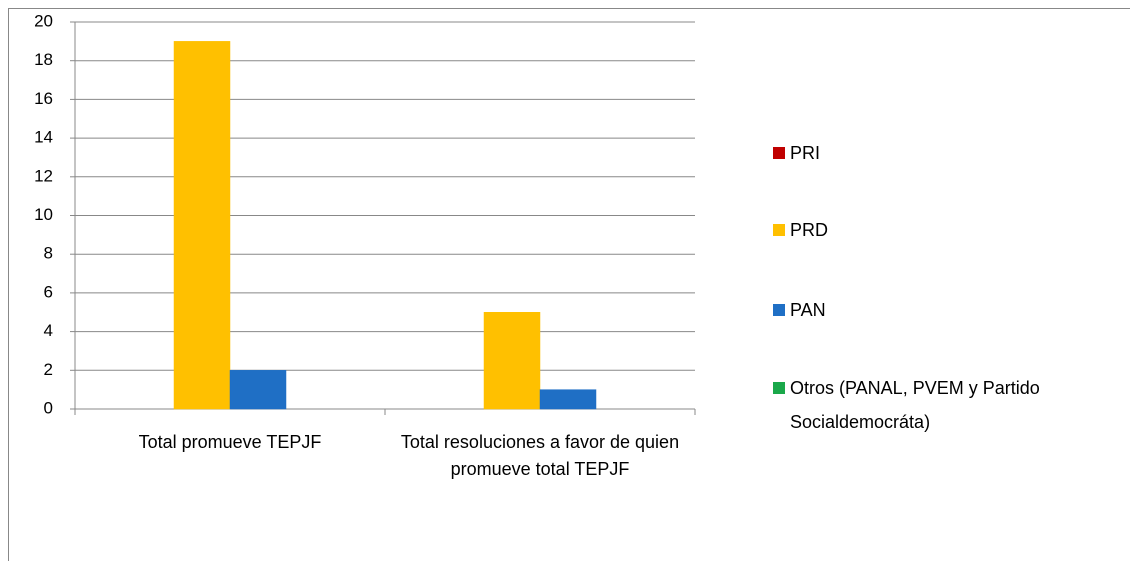 This screenshot has height=561, width=1130. Describe the element at coordinates (230, 442) in the screenshot. I see `x-tick-label: Total promueve TEPJF` at that location.